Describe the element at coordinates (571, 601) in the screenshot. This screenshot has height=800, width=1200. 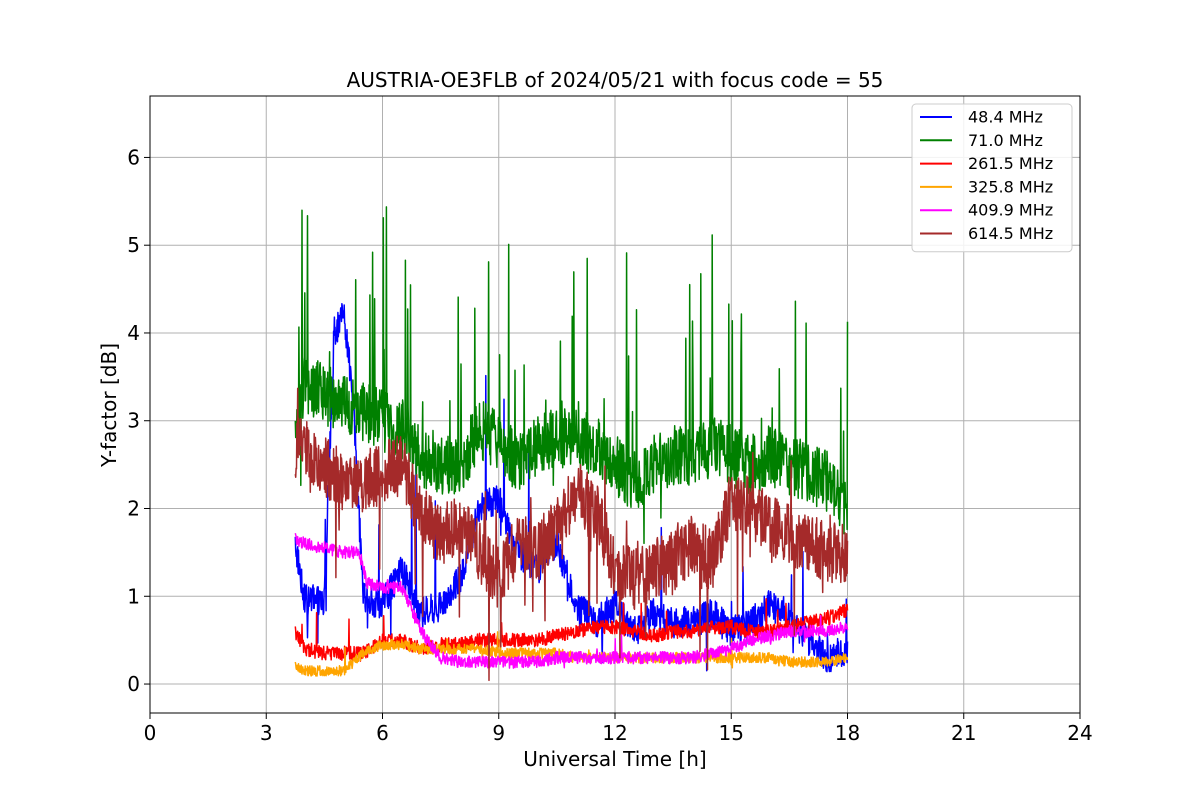
I see `series-line` at that location.